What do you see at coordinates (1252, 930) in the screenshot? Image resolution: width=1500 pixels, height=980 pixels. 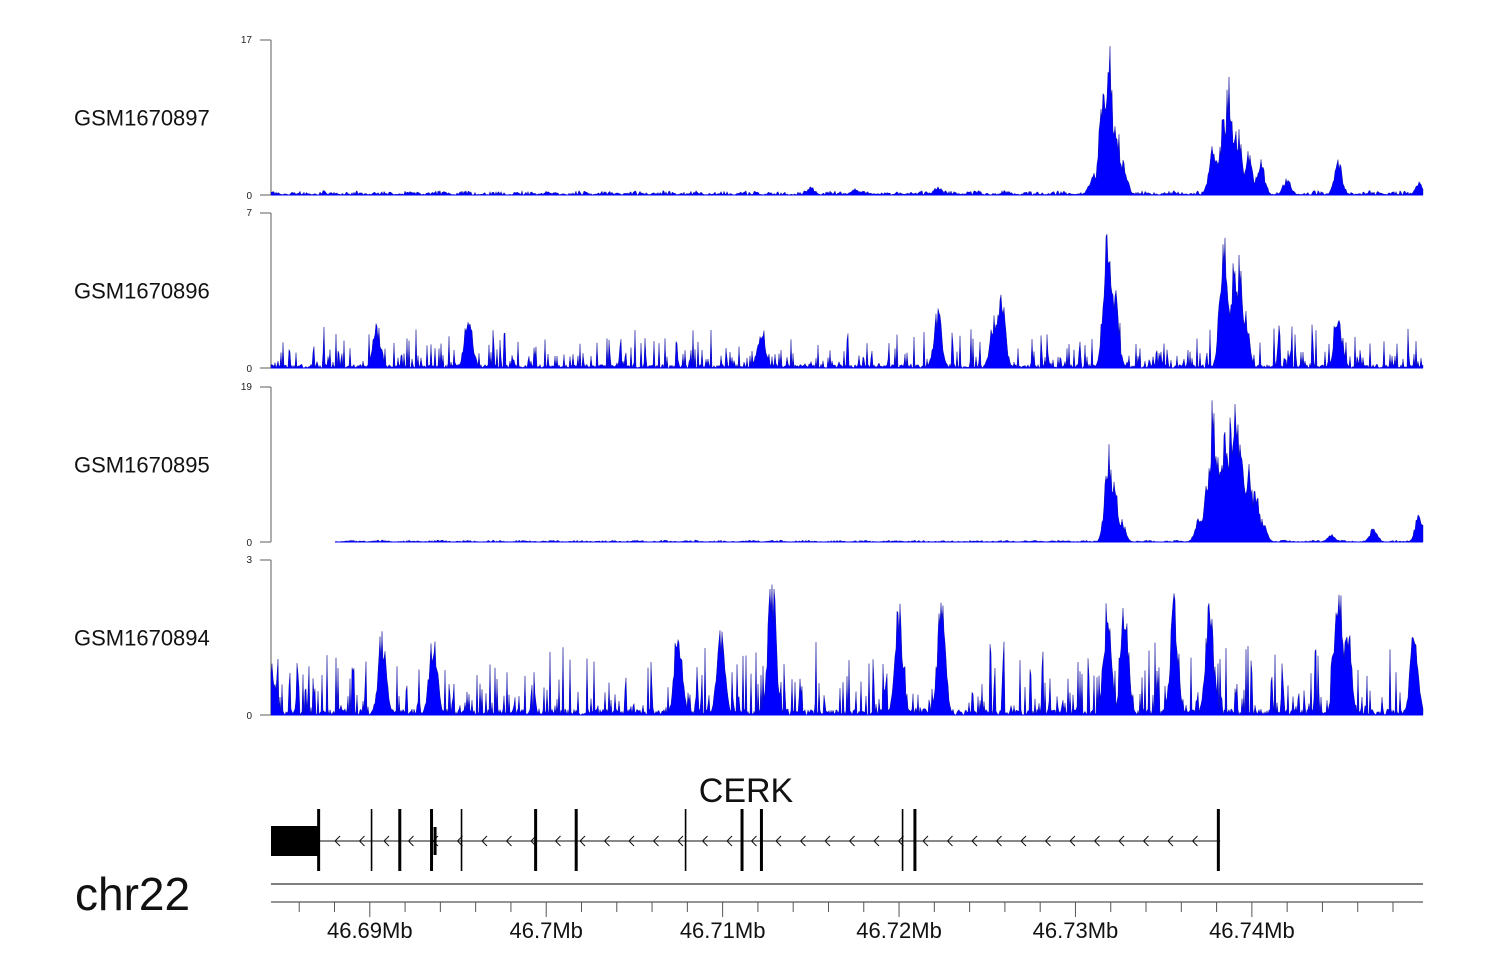 I see `x-tick-label: 46.74Mb` at bounding box center [1252, 930].